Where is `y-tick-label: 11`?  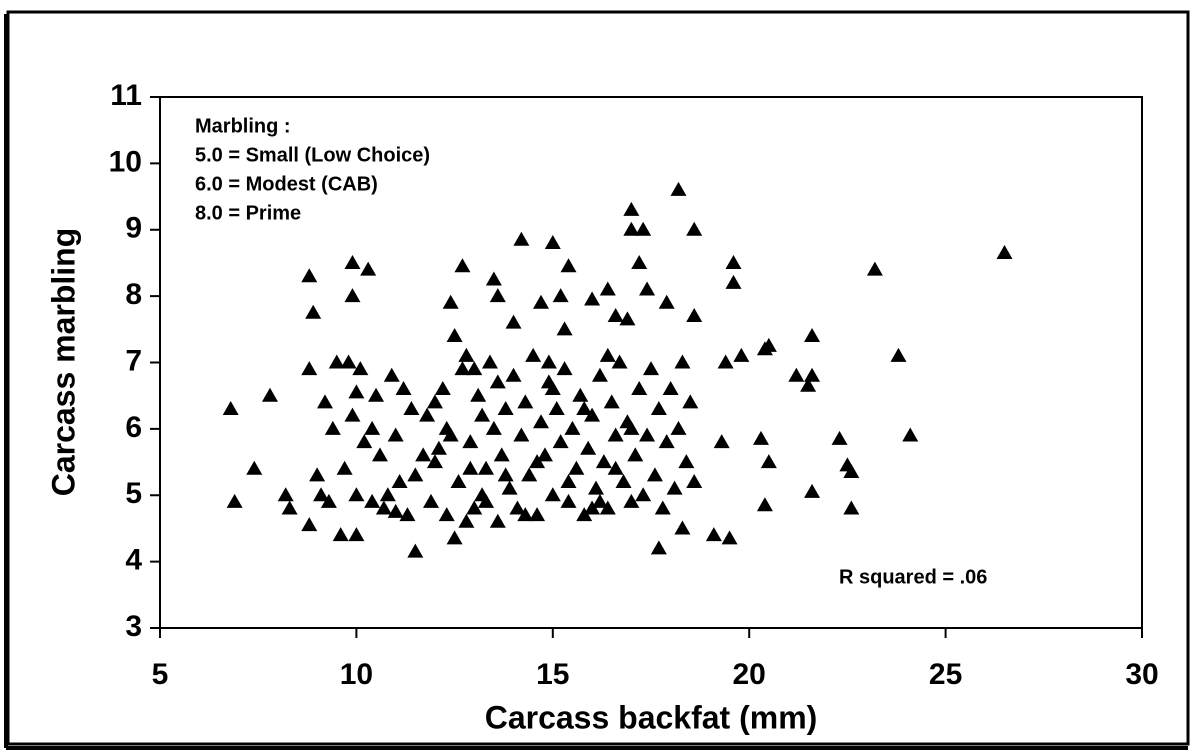
y-tick-label: 11 is located at coordinates (126, 95).